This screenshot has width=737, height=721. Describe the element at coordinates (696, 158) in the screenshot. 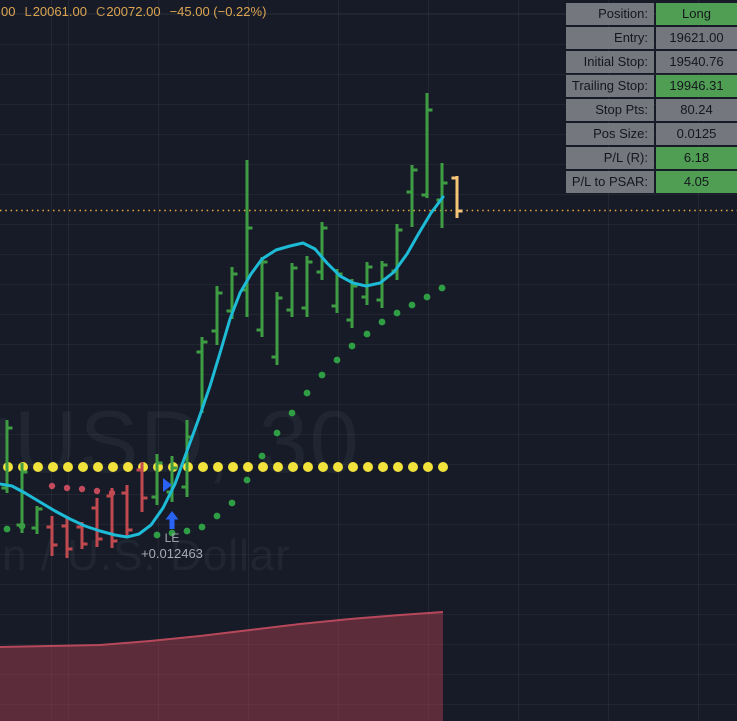

I see `panel-row-value: 6.18` at that location.